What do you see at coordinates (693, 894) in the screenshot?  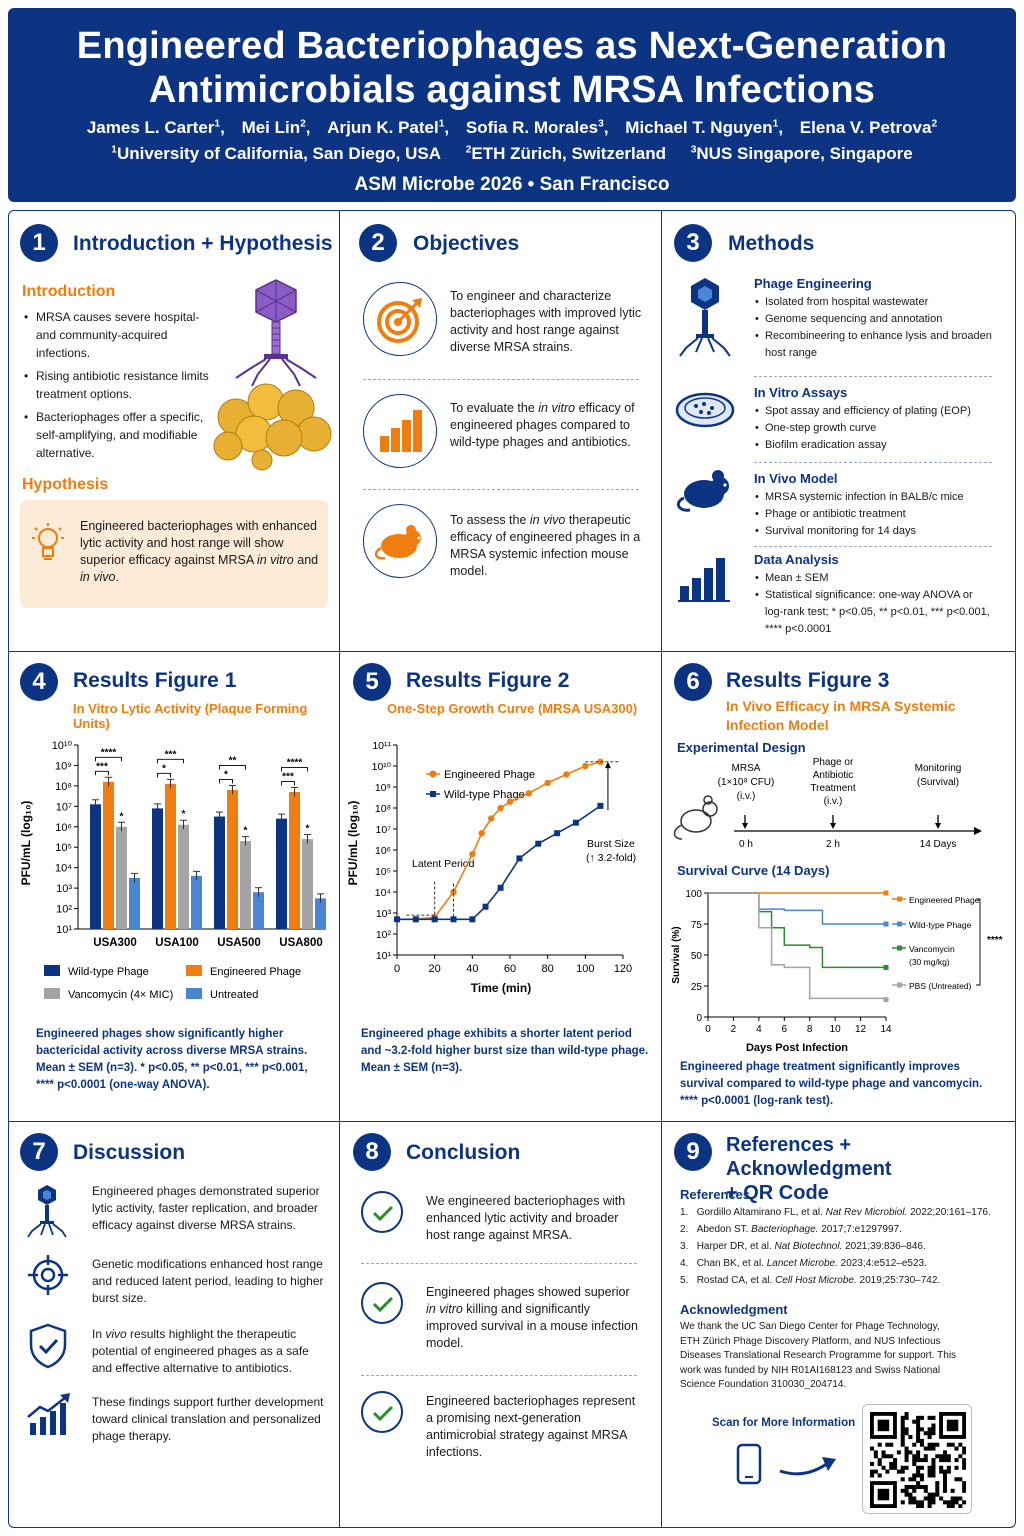 I see `y-tick-label: 100` at bounding box center [693, 894].